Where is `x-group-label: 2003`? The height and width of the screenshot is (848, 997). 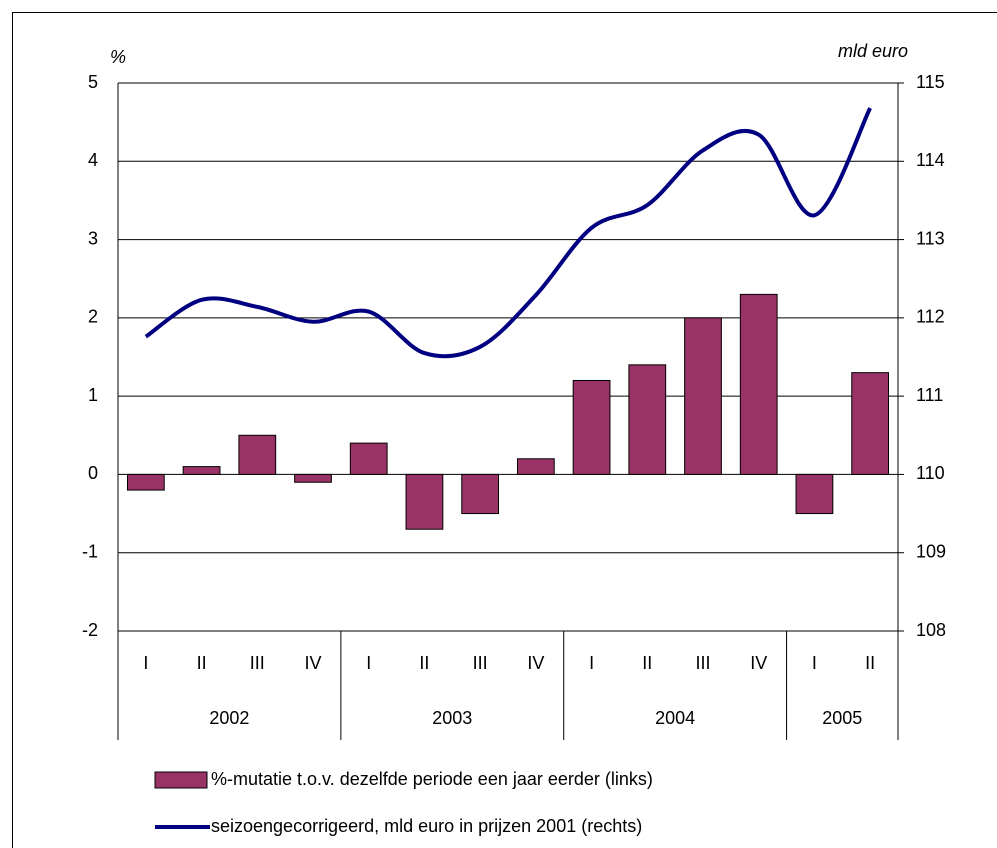
x-group-label: 2003 is located at coordinates (452, 718).